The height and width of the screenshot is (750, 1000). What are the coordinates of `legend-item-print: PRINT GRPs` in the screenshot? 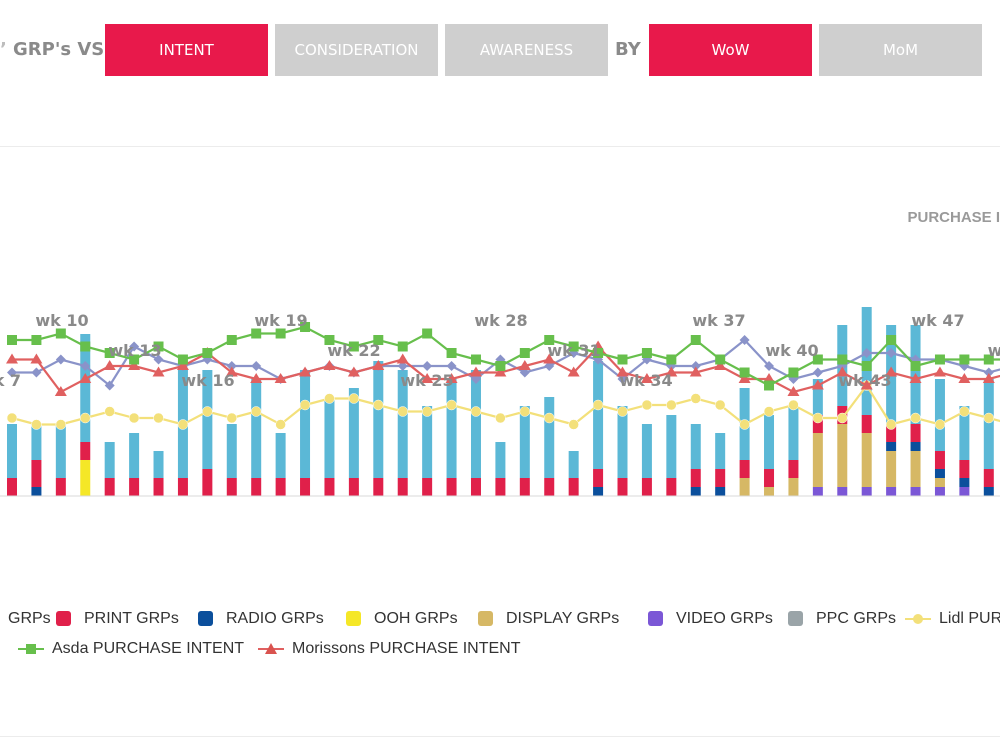 It's located at (114, 619).